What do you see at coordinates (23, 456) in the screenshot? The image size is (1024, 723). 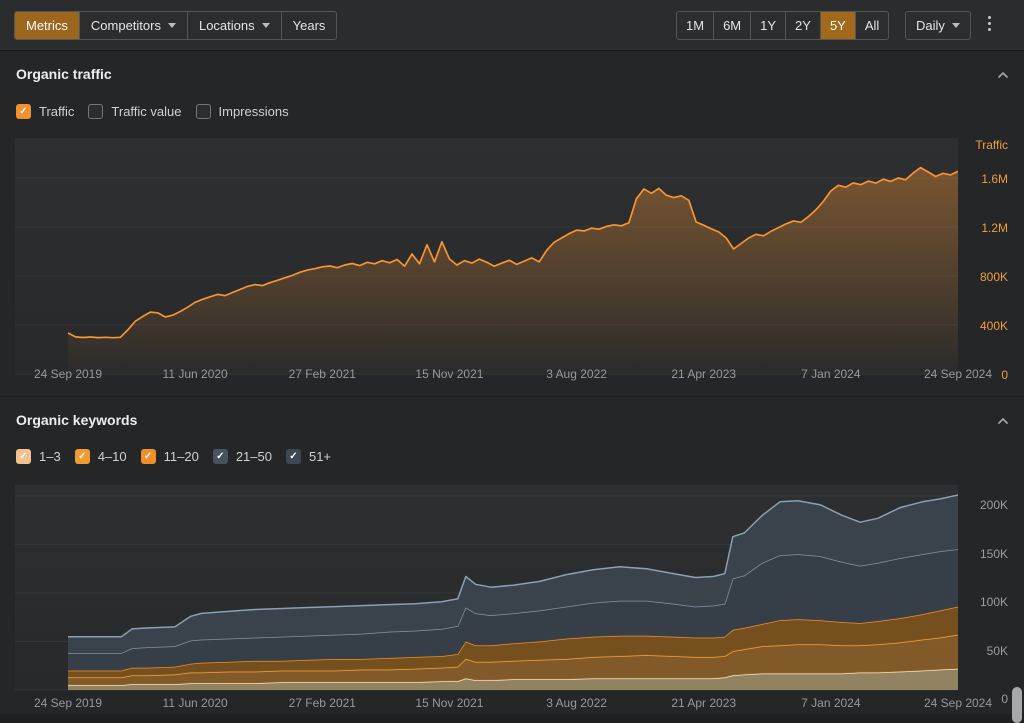 I see `checkbox-pos-1-3: ✓` at bounding box center [23, 456].